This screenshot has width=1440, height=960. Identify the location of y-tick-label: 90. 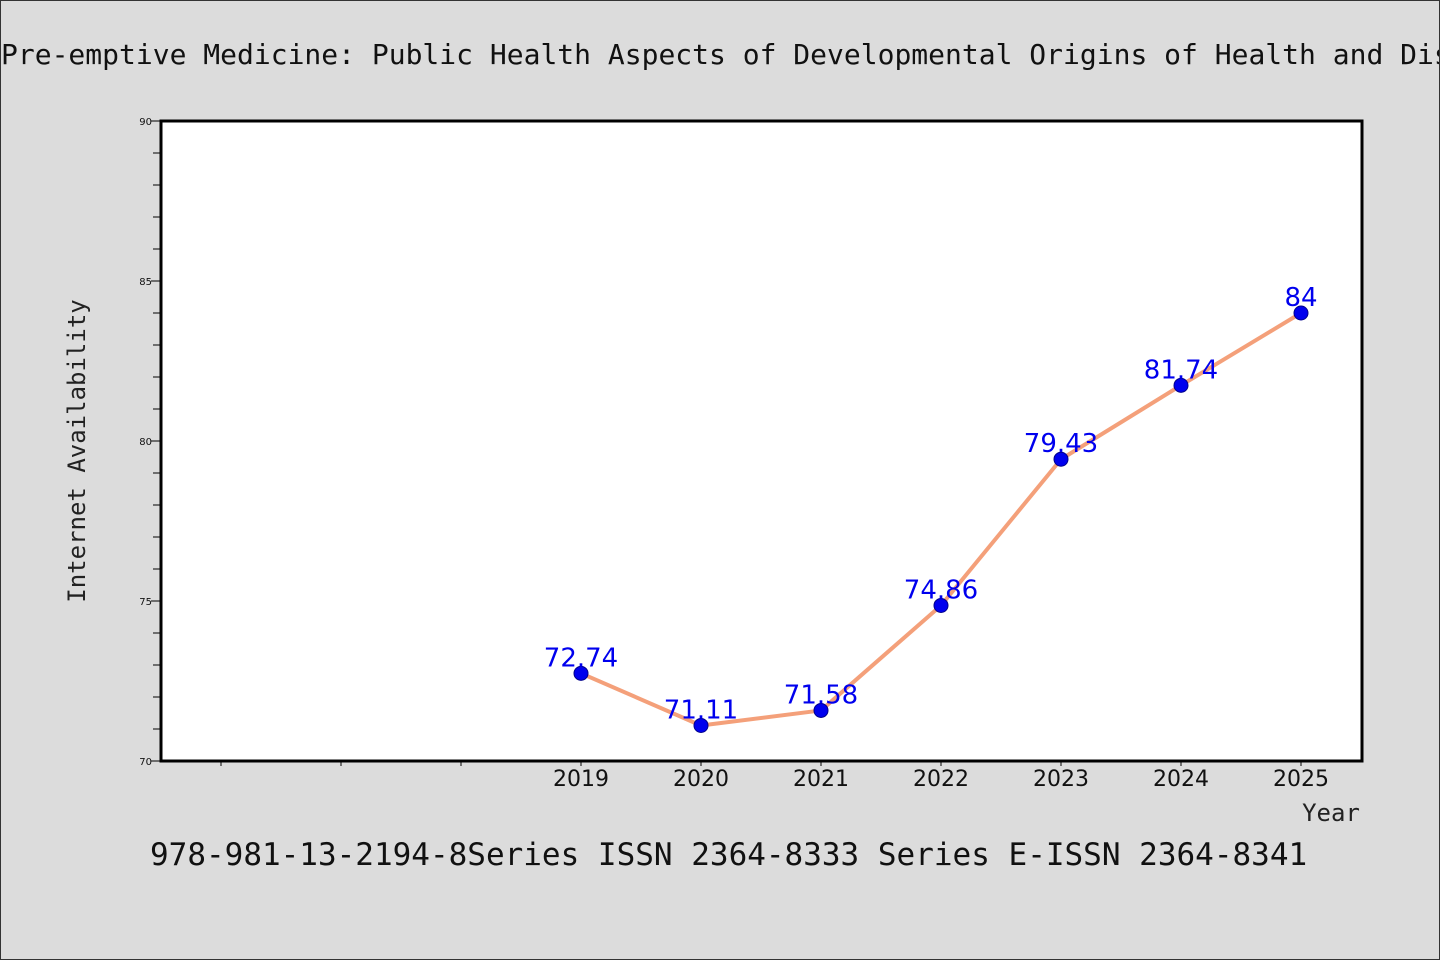
(145, 122).